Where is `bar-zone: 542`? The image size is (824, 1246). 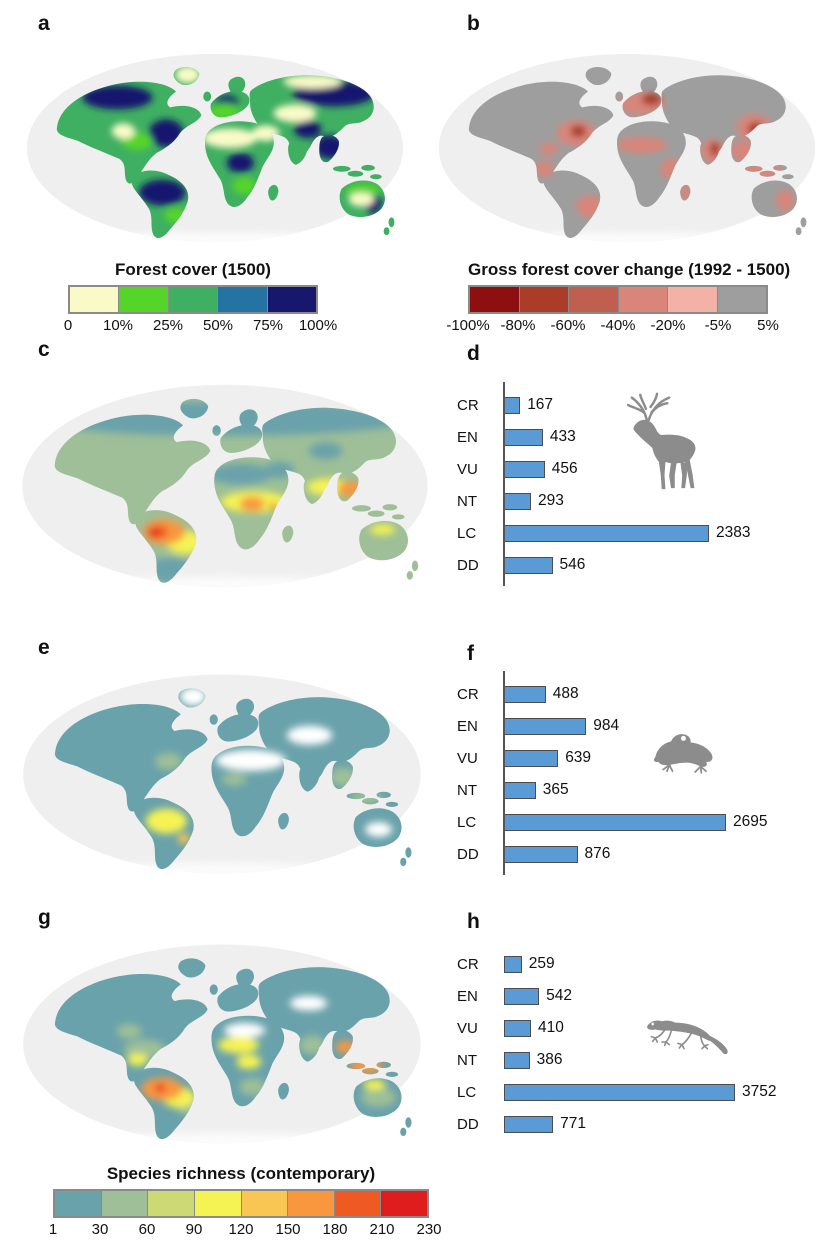
bar-zone: 542 is located at coordinates (538, 996).